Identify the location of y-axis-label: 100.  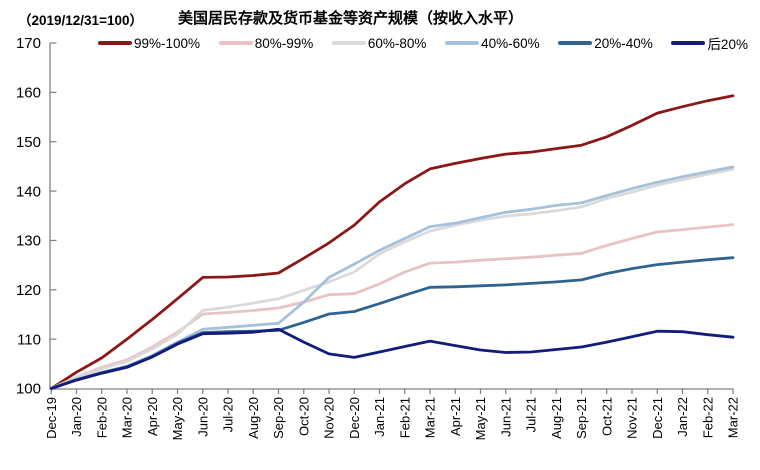
(28, 389).